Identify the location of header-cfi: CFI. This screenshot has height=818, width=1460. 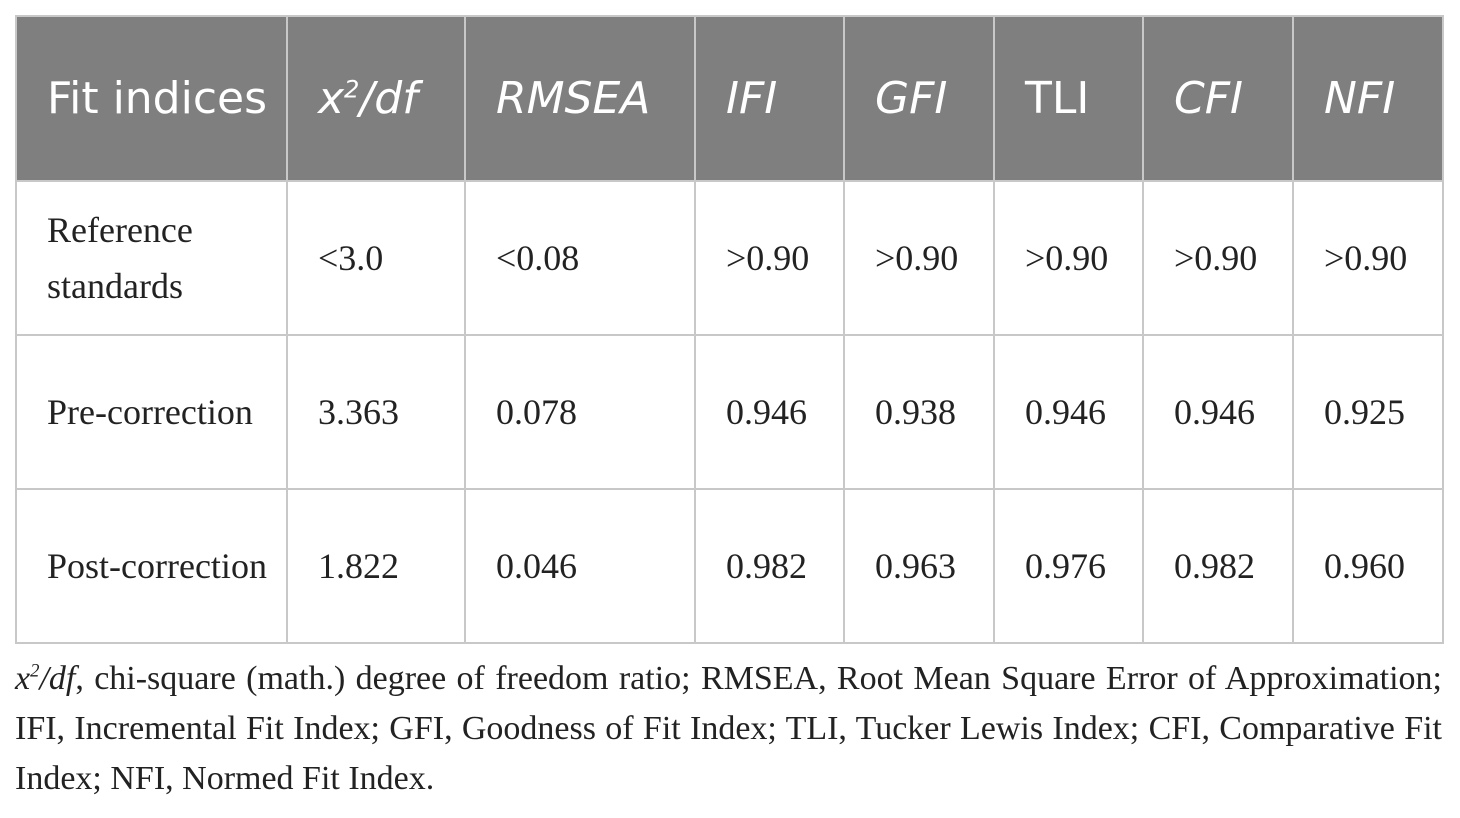
(1218, 98).